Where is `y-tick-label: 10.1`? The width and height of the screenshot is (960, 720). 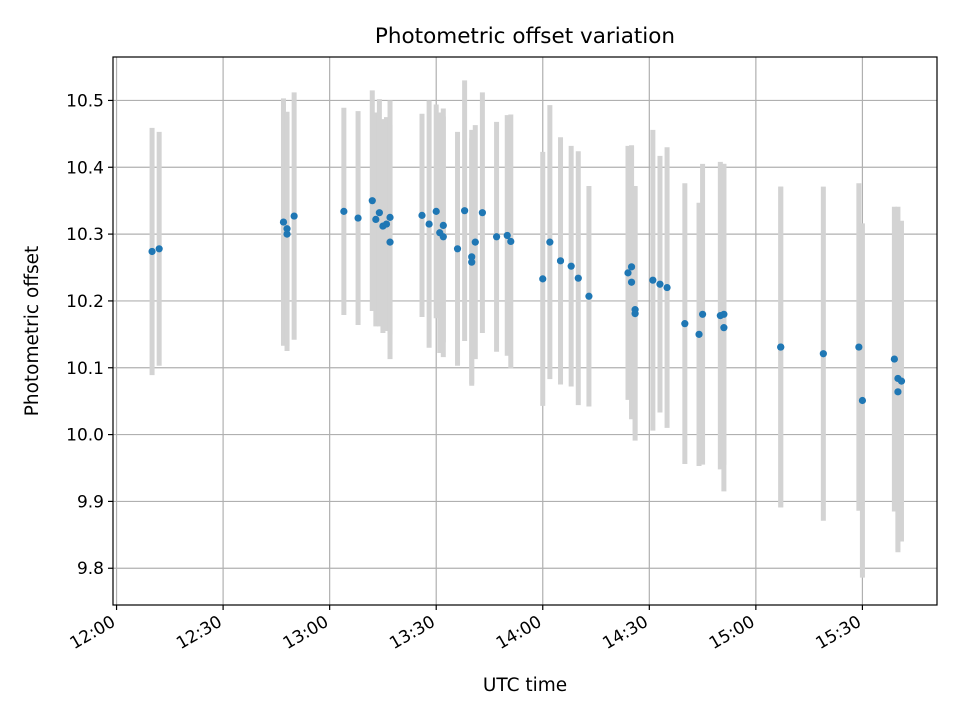
y-tick-label: 10.1 is located at coordinates (85, 369).